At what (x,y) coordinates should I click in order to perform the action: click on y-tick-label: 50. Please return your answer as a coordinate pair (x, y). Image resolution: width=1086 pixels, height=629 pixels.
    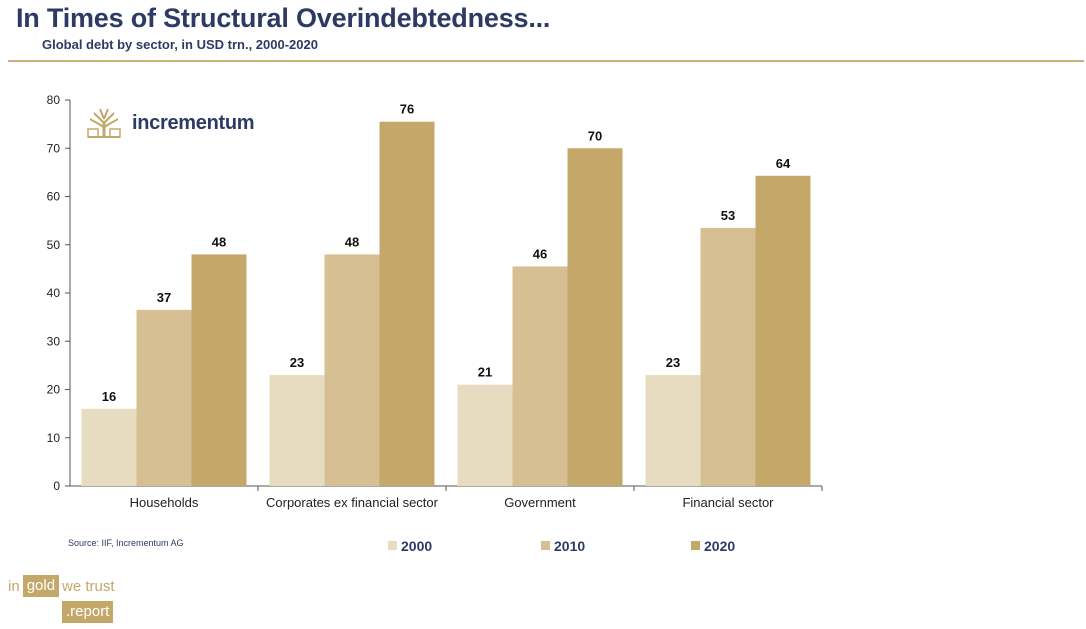
    Looking at the image, I should click on (54, 245).